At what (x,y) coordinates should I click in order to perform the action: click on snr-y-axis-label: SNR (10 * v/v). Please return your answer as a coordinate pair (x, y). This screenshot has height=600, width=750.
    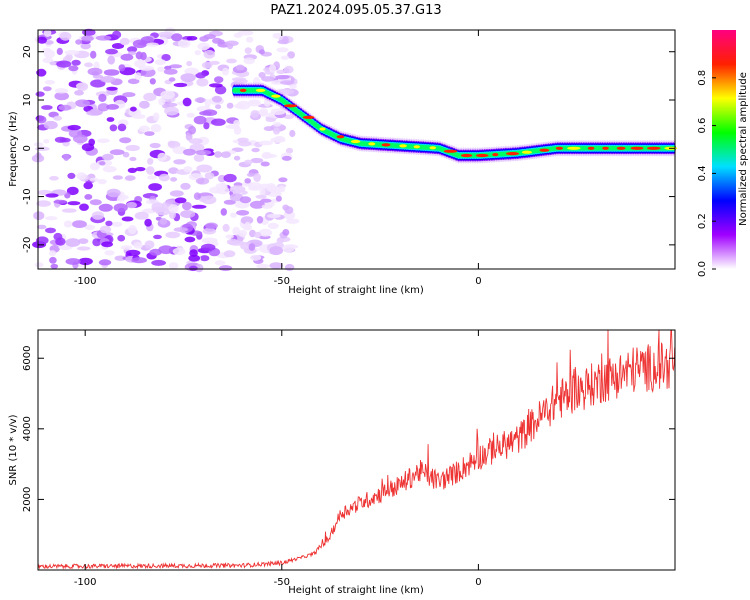
    Looking at the image, I should click on (13, 449).